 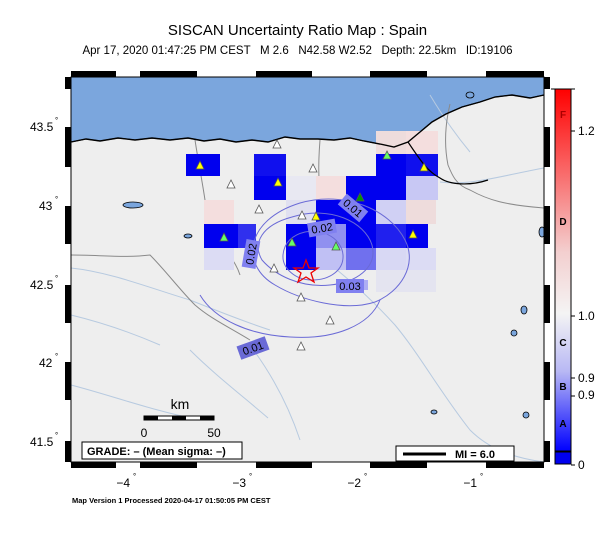 What do you see at coordinates (42, 442) in the screenshot?
I see `lat-label: 41.5` at bounding box center [42, 442].